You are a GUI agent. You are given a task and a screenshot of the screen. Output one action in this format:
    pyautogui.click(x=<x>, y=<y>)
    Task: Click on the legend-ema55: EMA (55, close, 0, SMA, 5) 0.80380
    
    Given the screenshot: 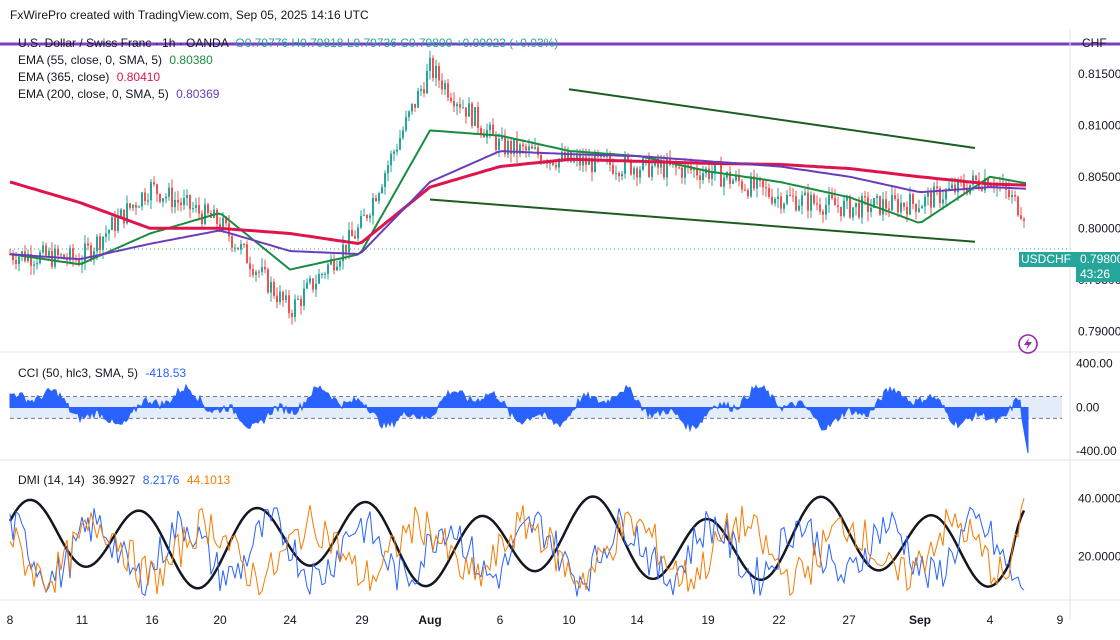 What is the action you would take?
    pyautogui.click(x=115, y=60)
    